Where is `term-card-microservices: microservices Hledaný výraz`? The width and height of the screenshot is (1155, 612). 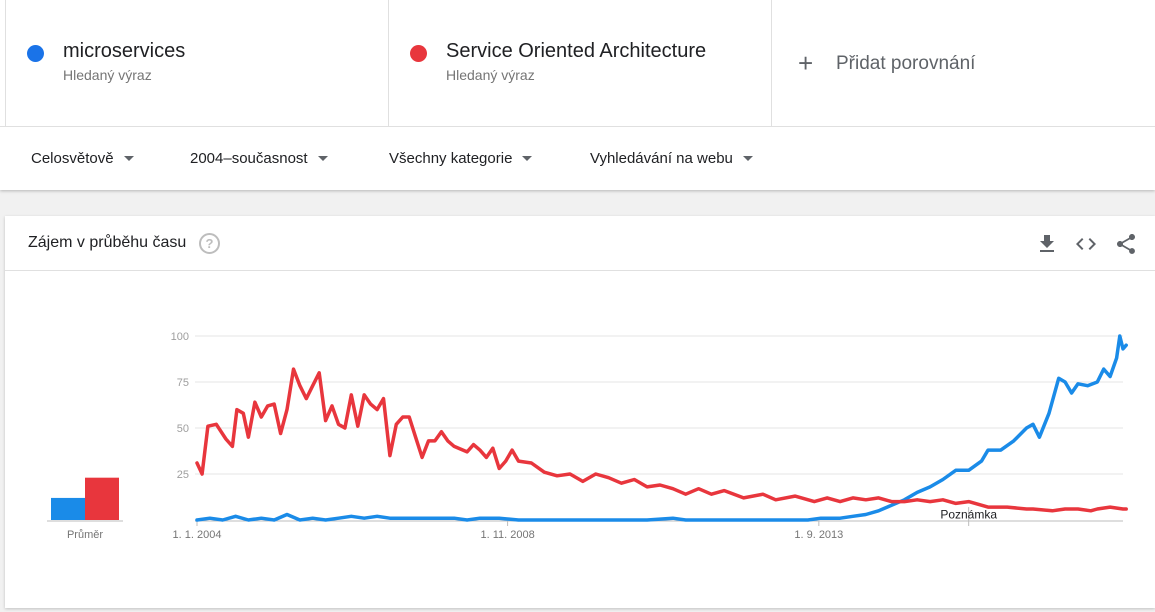
term-card-microservices: microservices Hledaný výraz is located at coordinates (197, 63).